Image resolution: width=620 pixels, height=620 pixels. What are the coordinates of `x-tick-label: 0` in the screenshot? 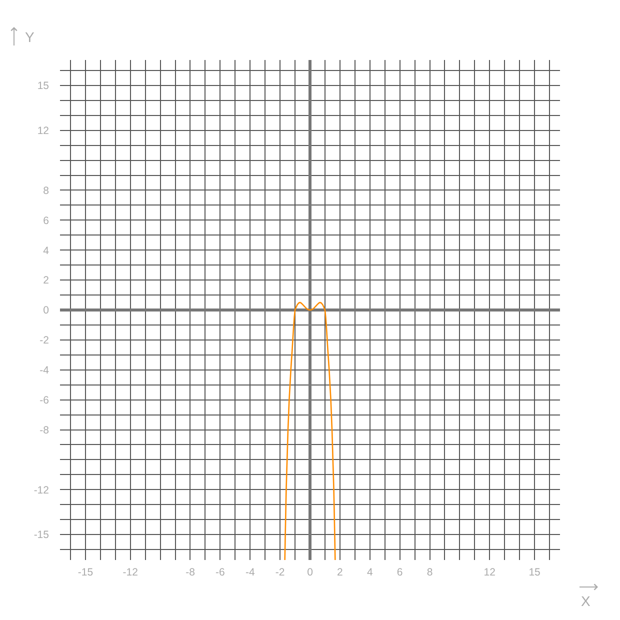 It's located at (310, 572).